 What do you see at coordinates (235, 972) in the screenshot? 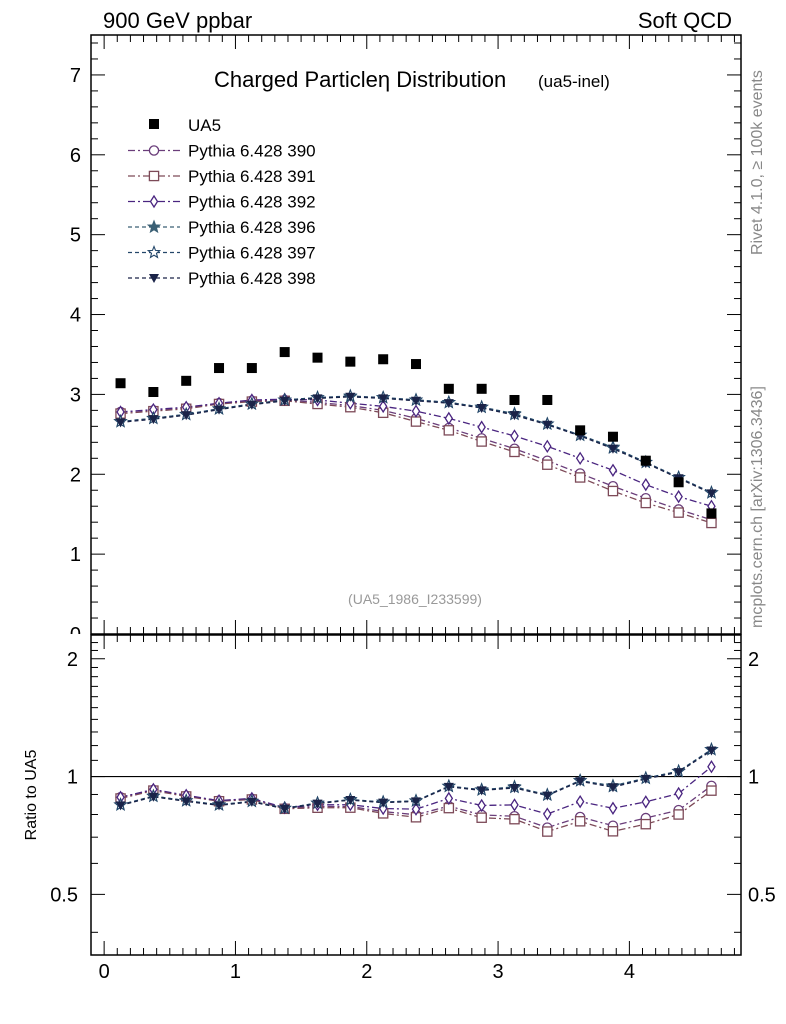
I see `x-tick-label: 1` at bounding box center [235, 972].